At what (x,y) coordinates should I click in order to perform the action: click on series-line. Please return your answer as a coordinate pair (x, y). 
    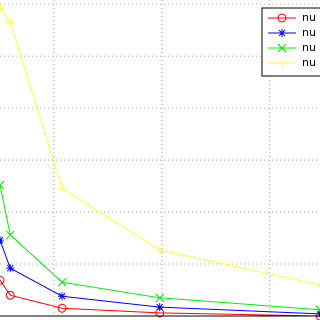
    Looking at the image, I should click on (160, 298).